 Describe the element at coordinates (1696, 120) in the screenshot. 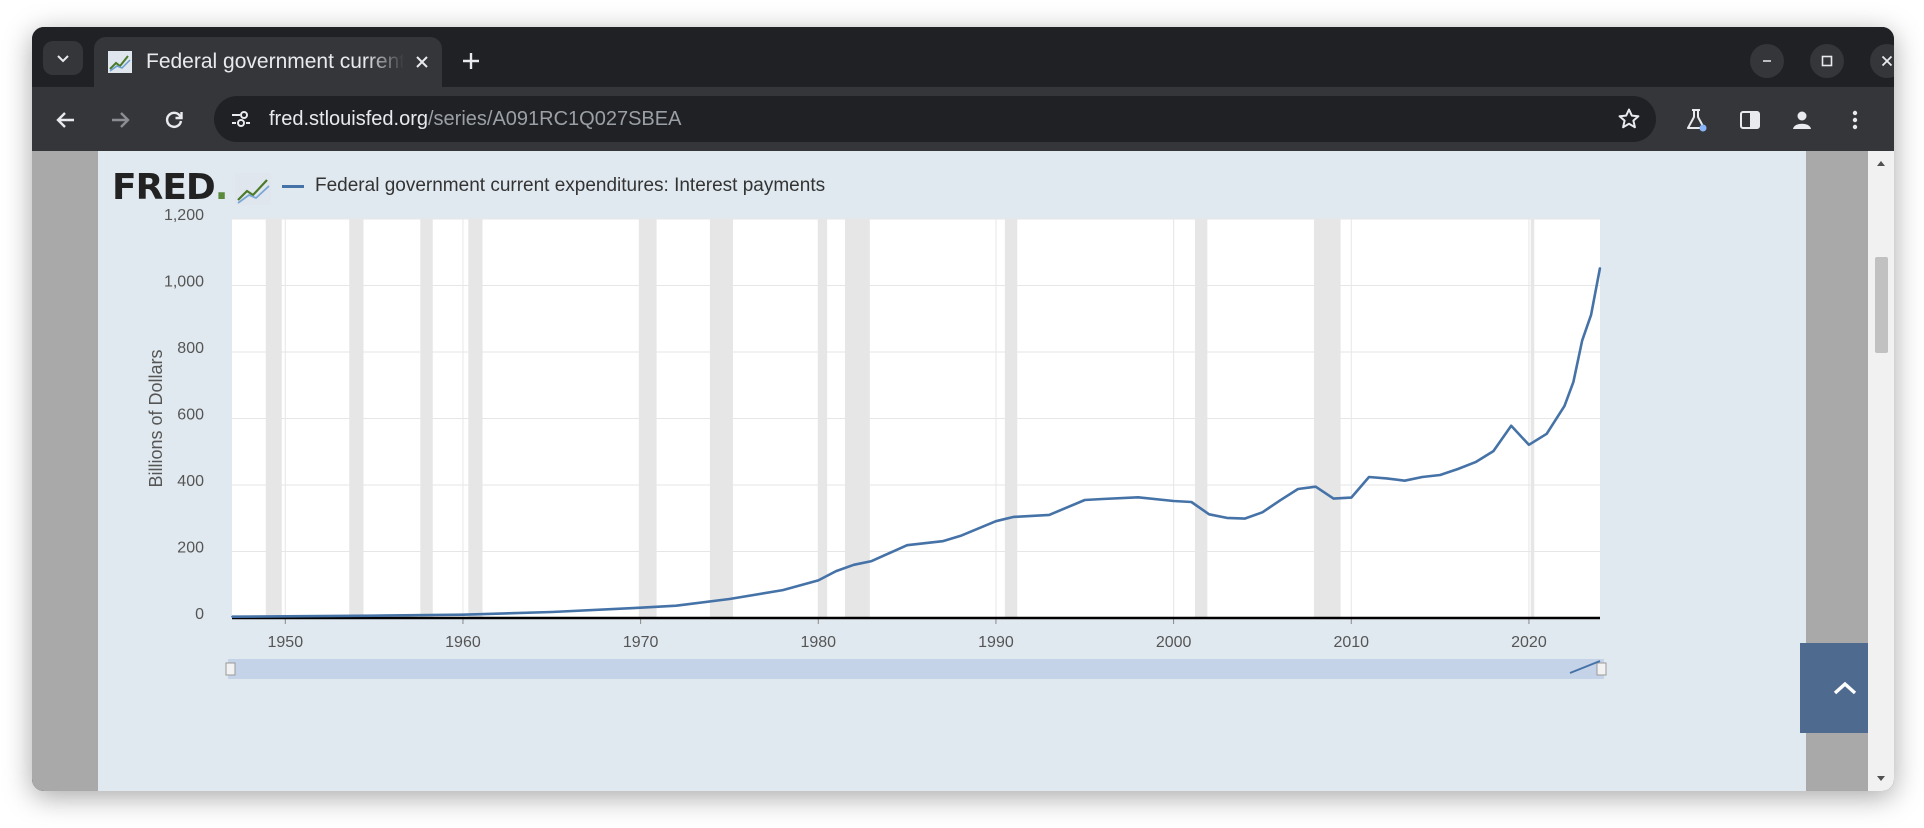

I see `labs-flask-icon` at that location.